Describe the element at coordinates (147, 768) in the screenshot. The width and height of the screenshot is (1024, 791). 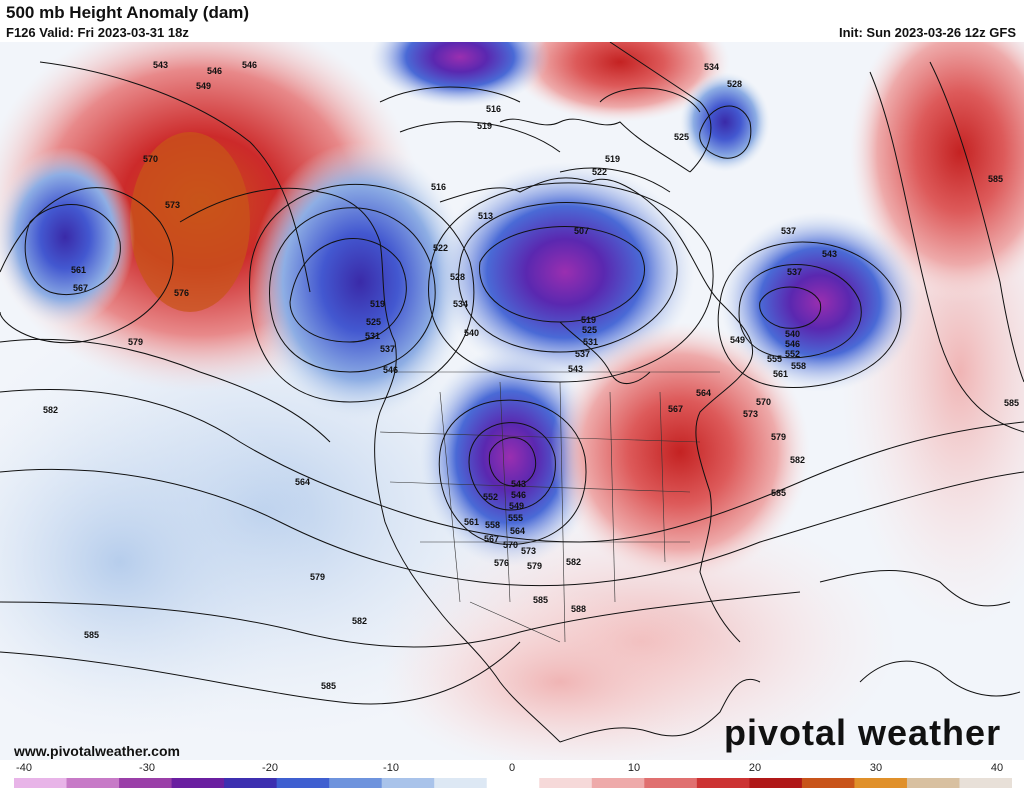
I see `colorbar-tick: -30` at that location.